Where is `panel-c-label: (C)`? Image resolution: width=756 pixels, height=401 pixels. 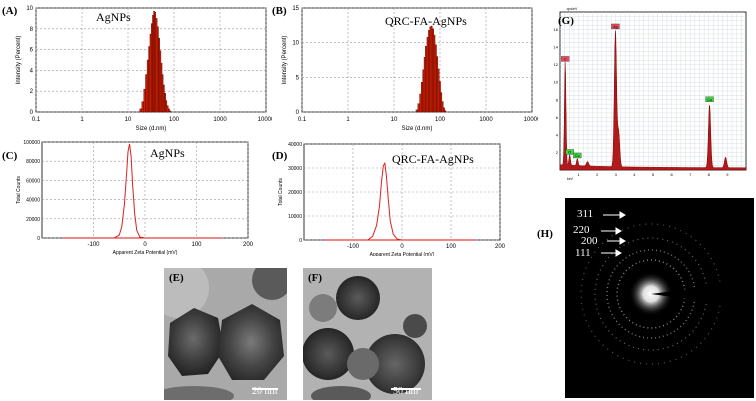
panel-c-label: (C) is located at coordinates (10, 156).